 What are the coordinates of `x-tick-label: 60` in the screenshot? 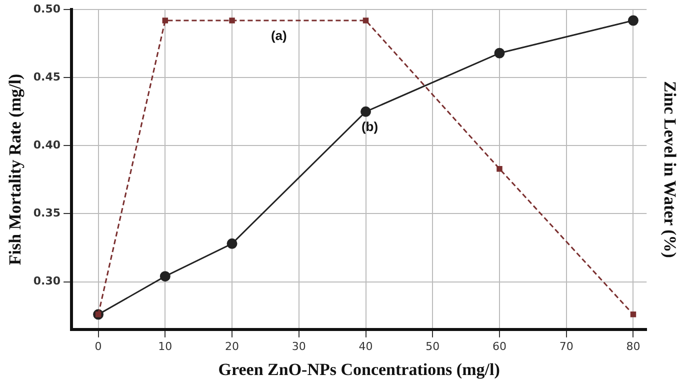 It's located at (499, 346).